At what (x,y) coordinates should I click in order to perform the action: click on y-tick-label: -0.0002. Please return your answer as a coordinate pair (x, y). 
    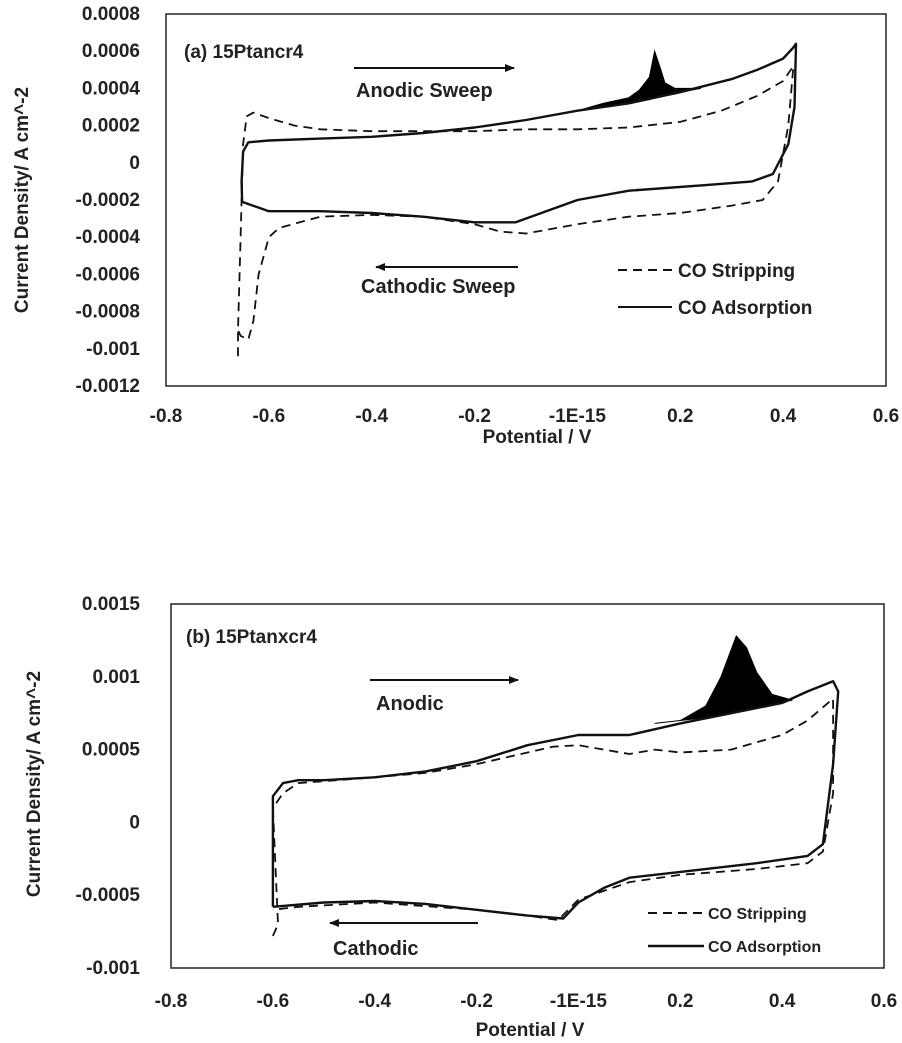
    Looking at the image, I should click on (108, 200).